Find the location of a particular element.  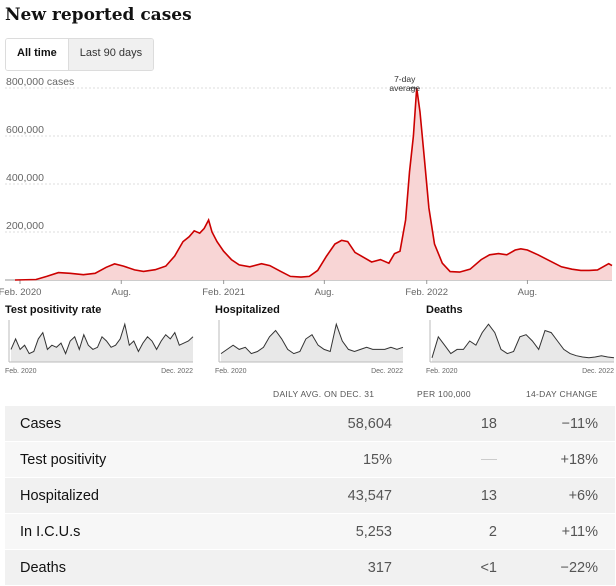

test-positivity-sparkline: Feb. 2020 Dec. 2022 is located at coordinates (99, 347).